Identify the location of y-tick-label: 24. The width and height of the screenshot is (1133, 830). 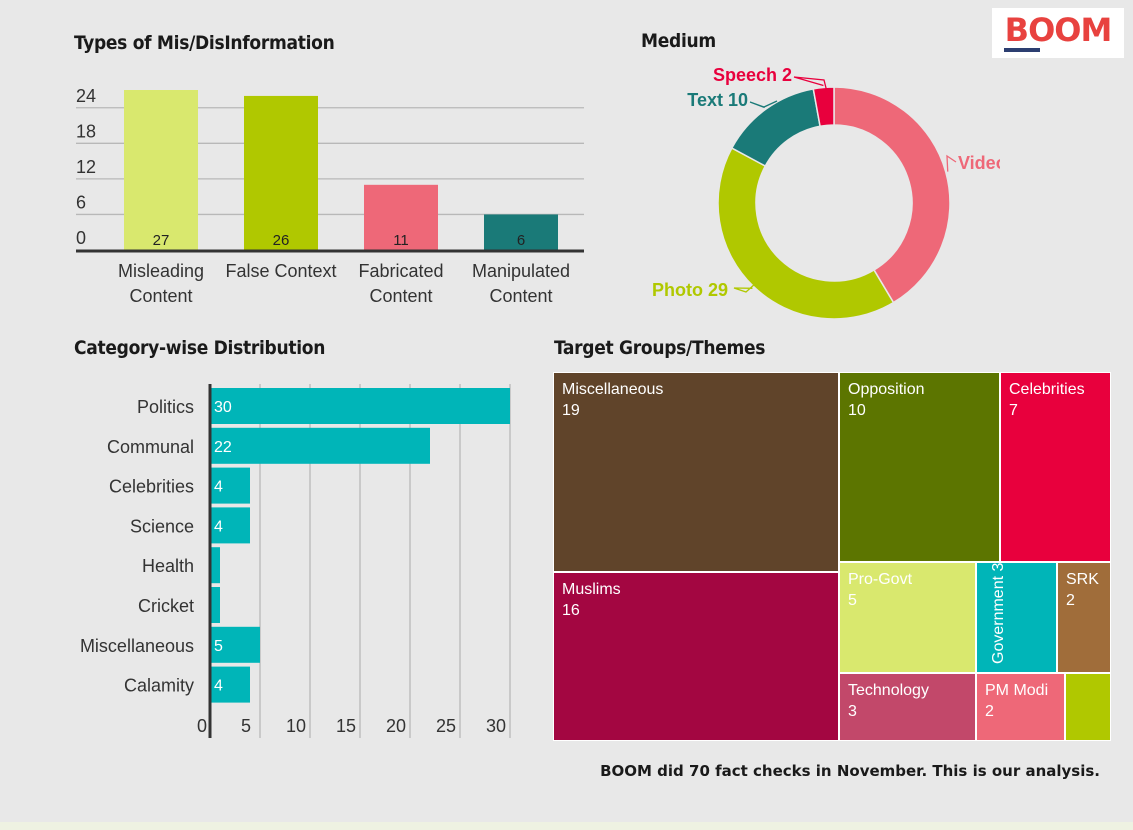
(86, 96).